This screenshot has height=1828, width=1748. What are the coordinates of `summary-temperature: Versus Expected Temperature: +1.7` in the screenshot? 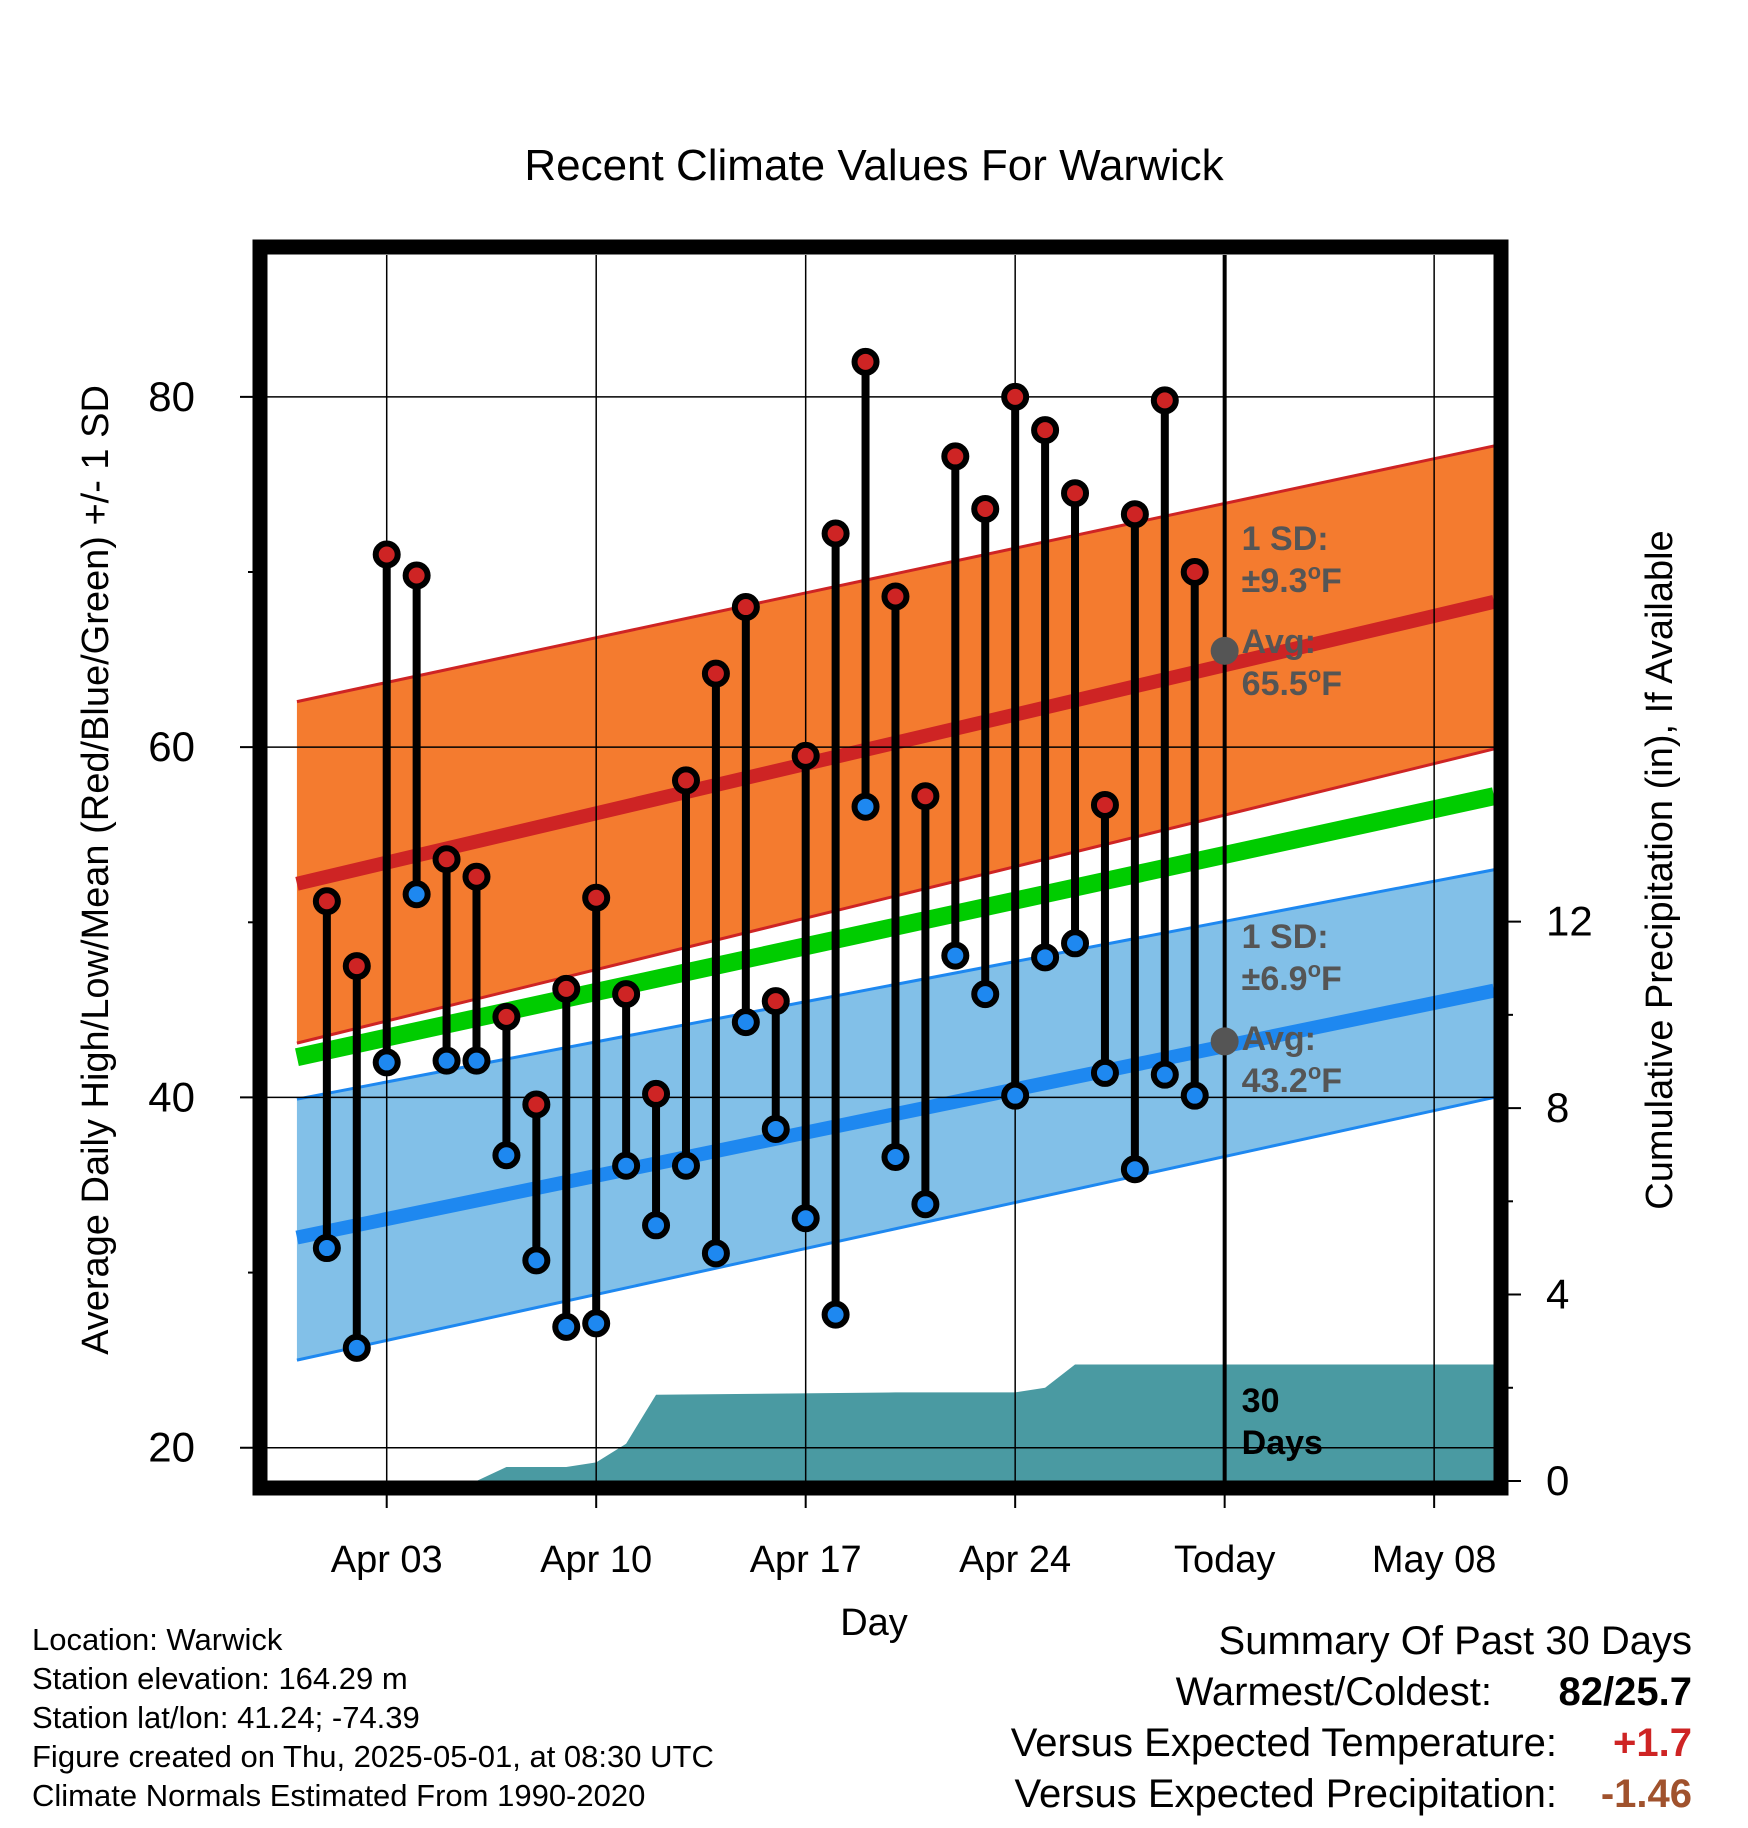 It's located at (1351, 1743).